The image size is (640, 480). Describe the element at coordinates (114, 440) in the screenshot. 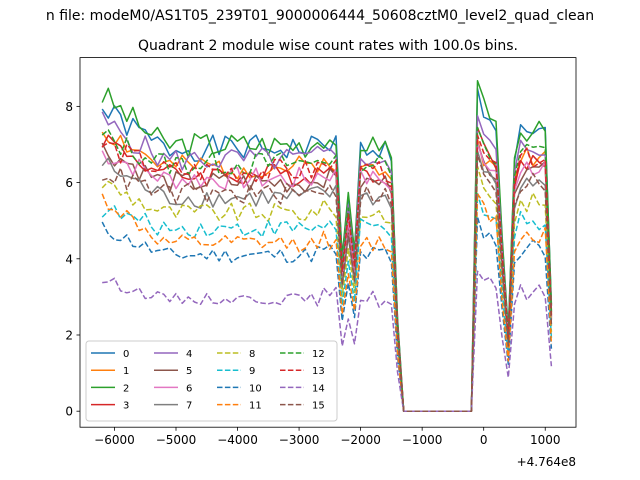

I see `x-tick-label: −6000` at that location.